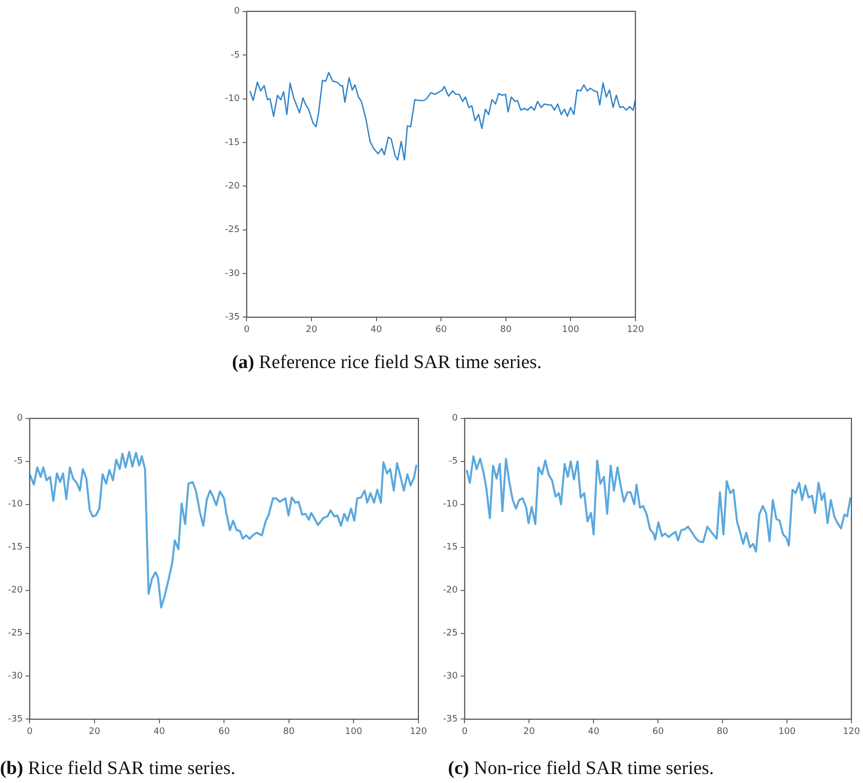  Describe the element at coordinates (581, 769) in the screenshot. I see `text: (c) Non-rice field SAR time series.` at that location.